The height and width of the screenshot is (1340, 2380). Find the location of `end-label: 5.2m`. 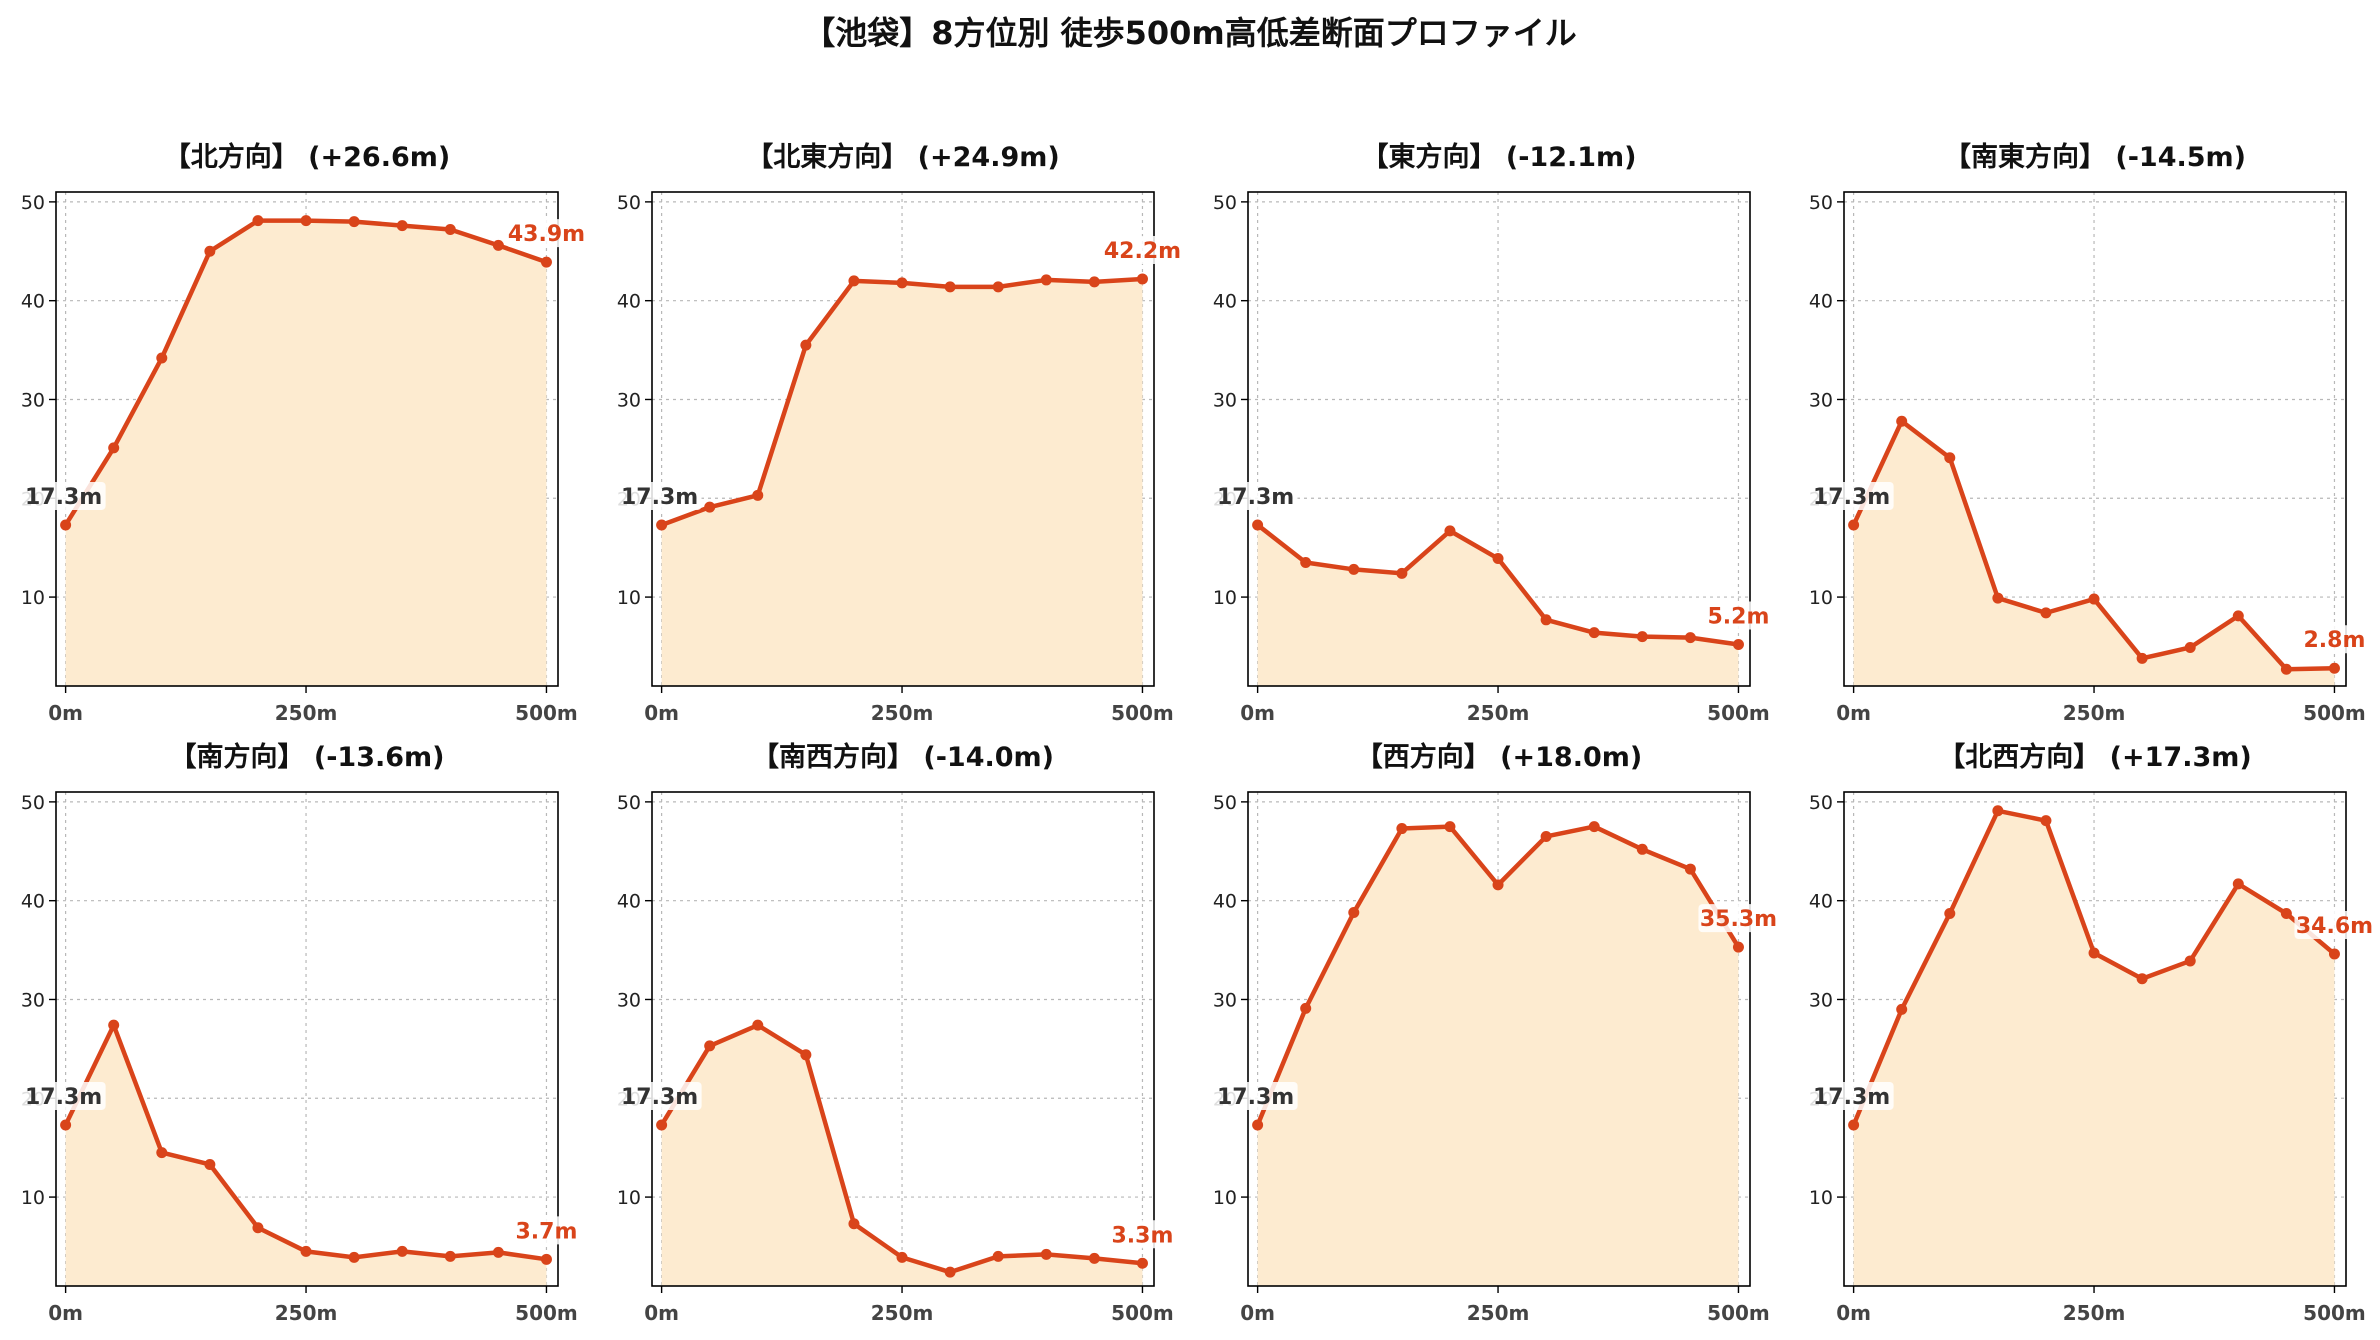

end-label: 5.2m is located at coordinates (1739, 617).